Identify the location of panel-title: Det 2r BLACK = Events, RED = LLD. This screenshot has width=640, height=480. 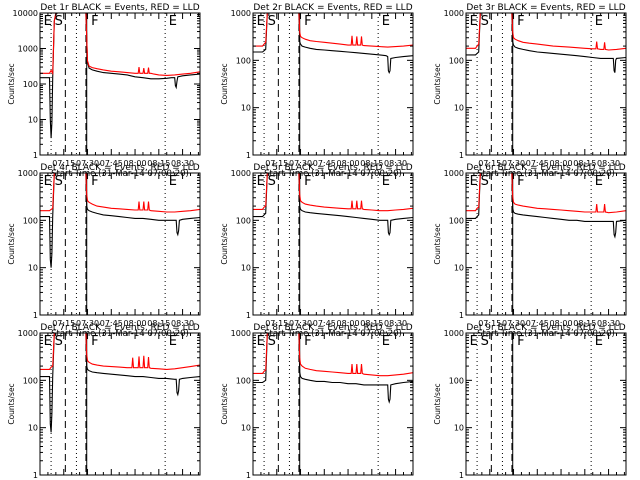
(332, 8).